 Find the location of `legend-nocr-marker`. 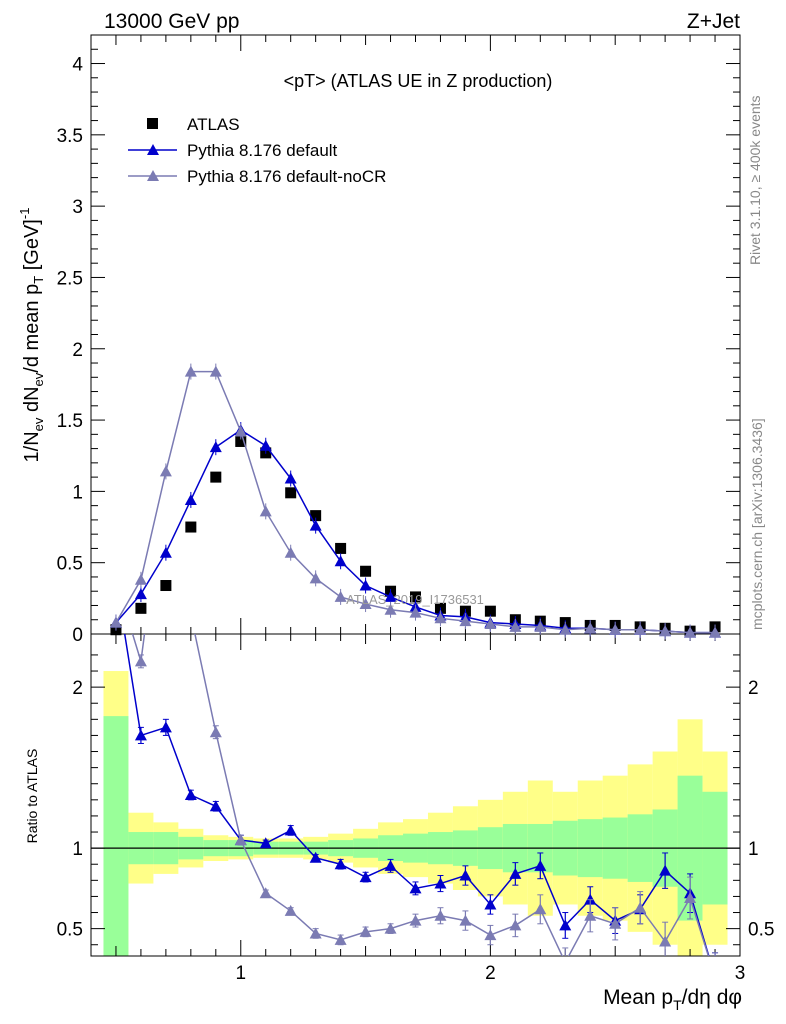

legend-nocr-marker is located at coordinates (153, 175).